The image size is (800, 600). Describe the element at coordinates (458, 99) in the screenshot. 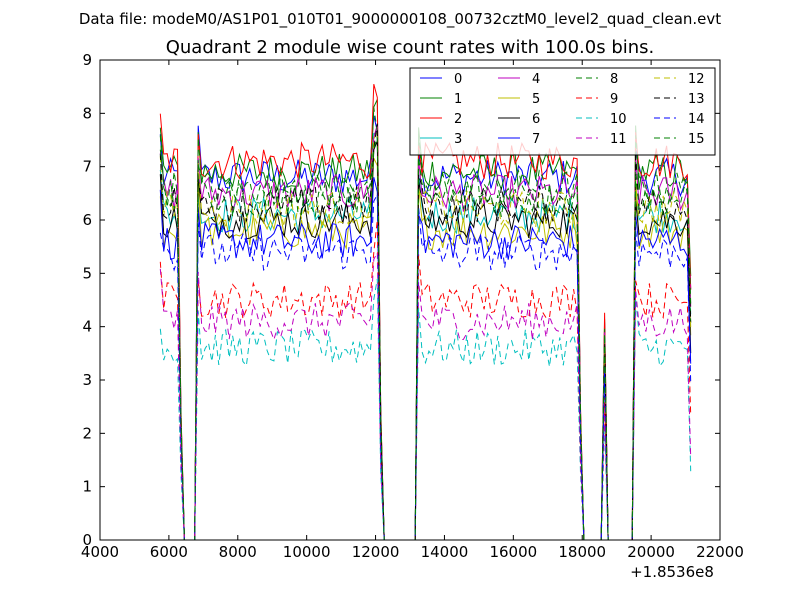

I see `legend-label-1: 1` at that location.